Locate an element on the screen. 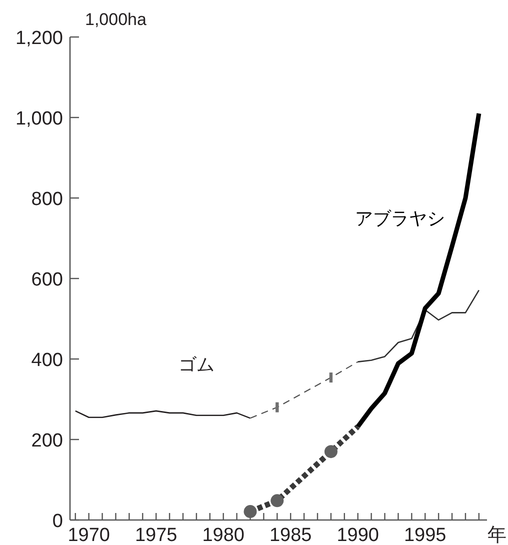 This screenshot has height=545, width=508. ytick: 1,200 is located at coordinates (39, 38).